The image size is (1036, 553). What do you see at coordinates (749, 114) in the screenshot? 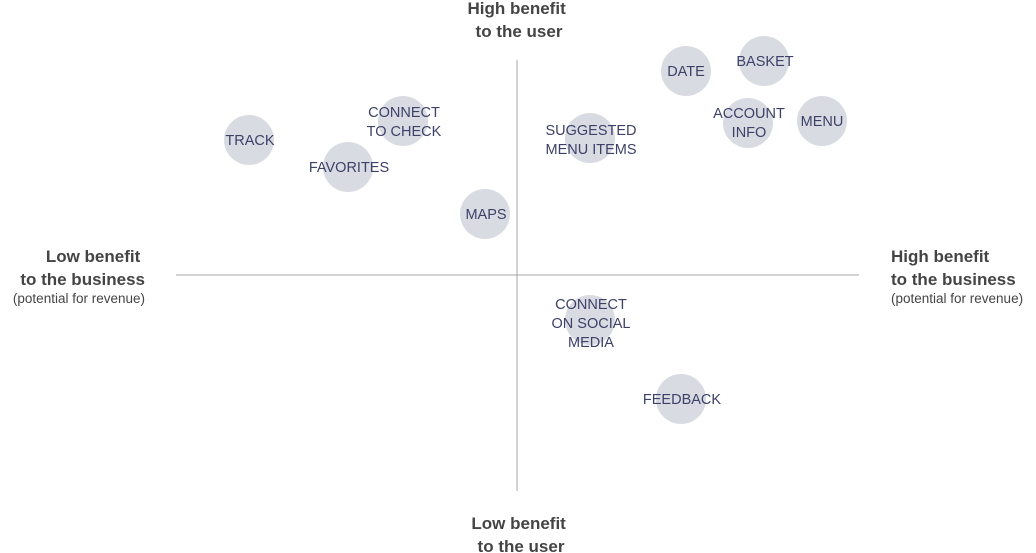
I see `bubble-label-line: ACCOUNT` at bounding box center [749, 114].